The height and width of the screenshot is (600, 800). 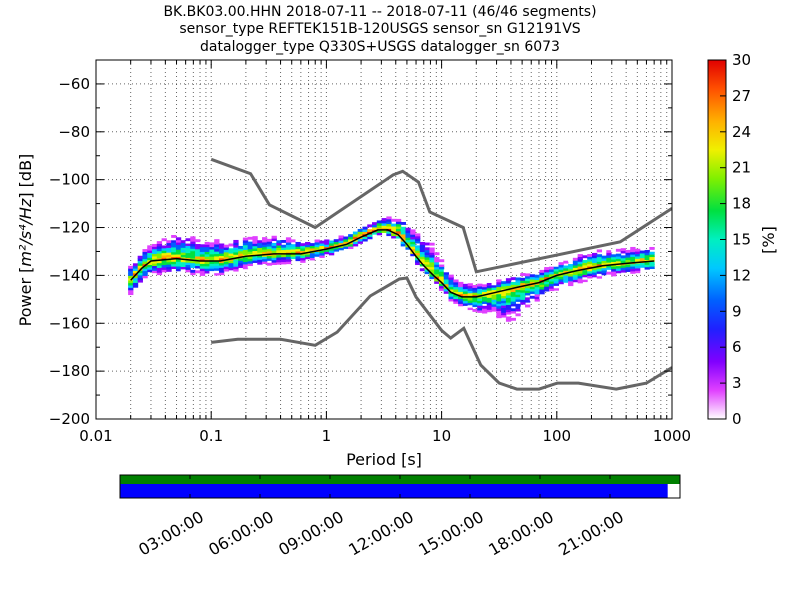 What do you see at coordinates (451, 533) in the screenshot?
I see `timeline-tick-label: 15:00:00` at bounding box center [451, 533].